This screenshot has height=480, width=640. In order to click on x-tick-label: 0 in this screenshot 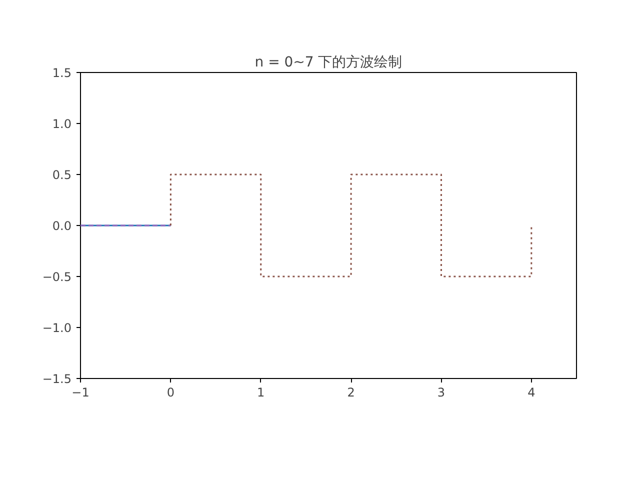, I will do `click(170, 393)`.